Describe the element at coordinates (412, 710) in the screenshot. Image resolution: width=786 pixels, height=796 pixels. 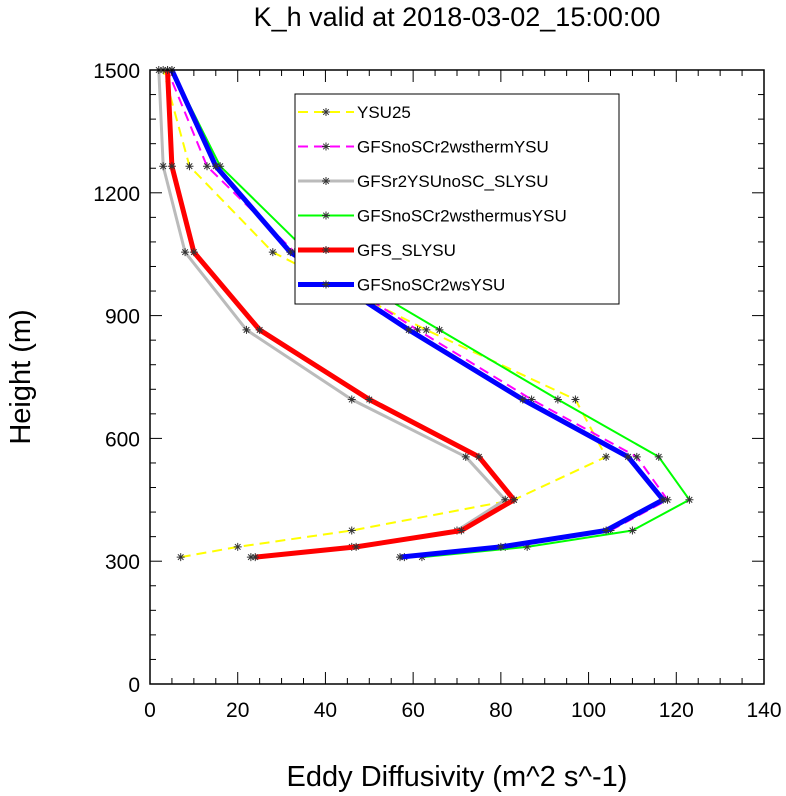
I see `x-tick-label: 60` at that location.